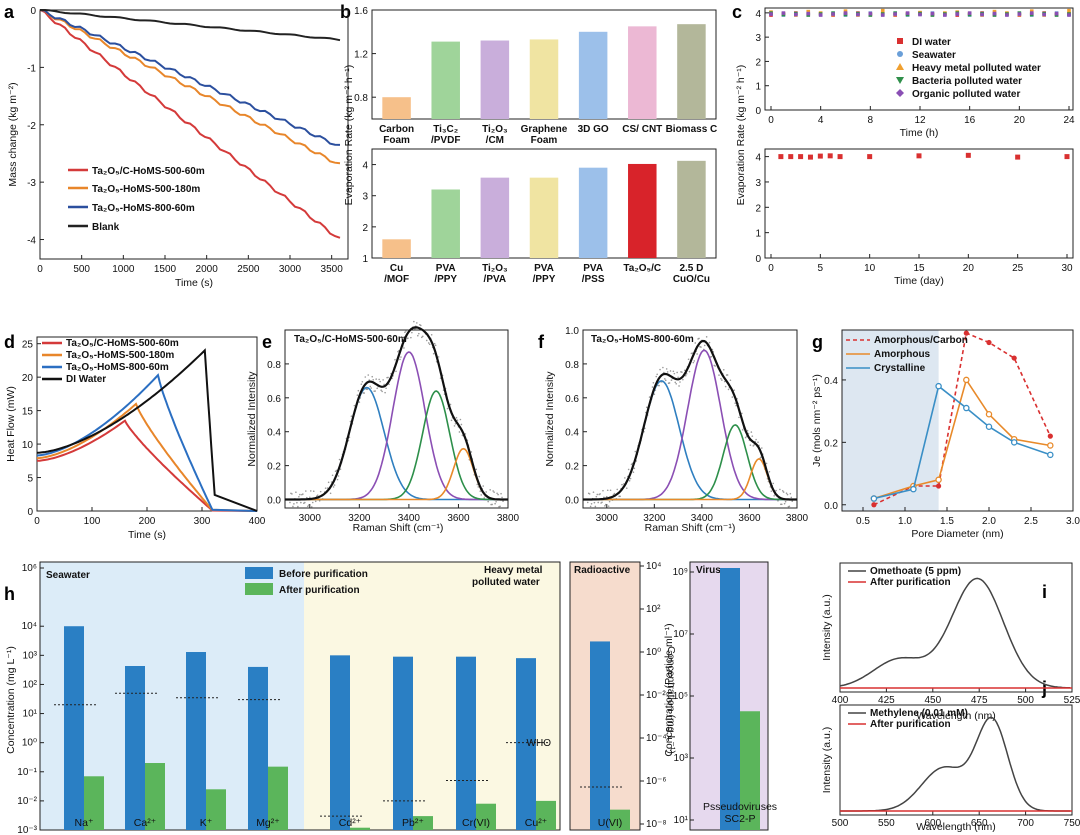  I want to click on y-tick-label-h-virus: 10⁵, so click(680, 696).